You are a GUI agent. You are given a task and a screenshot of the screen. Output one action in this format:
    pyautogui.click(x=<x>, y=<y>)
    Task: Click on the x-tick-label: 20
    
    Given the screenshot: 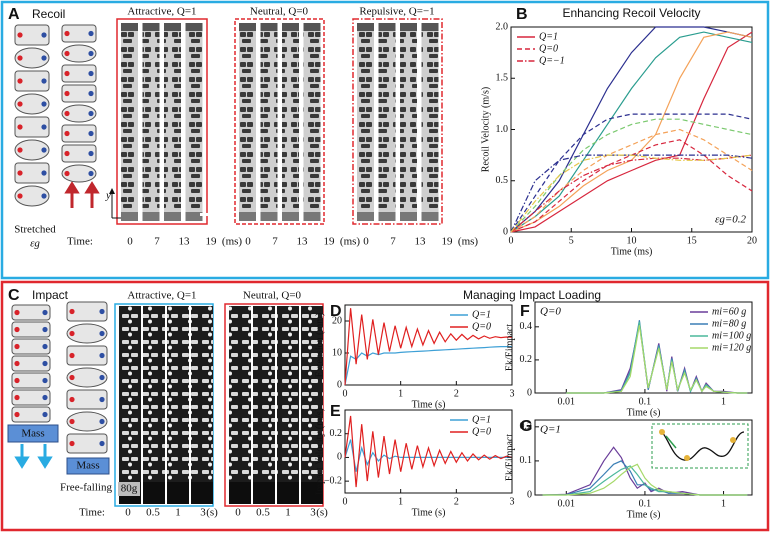 What is the action you would take?
    pyautogui.click(x=752, y=240)
    